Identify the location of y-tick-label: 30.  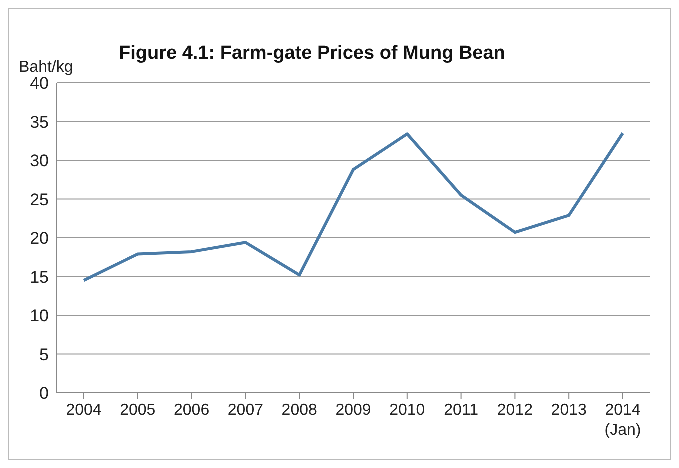
(39, 161).